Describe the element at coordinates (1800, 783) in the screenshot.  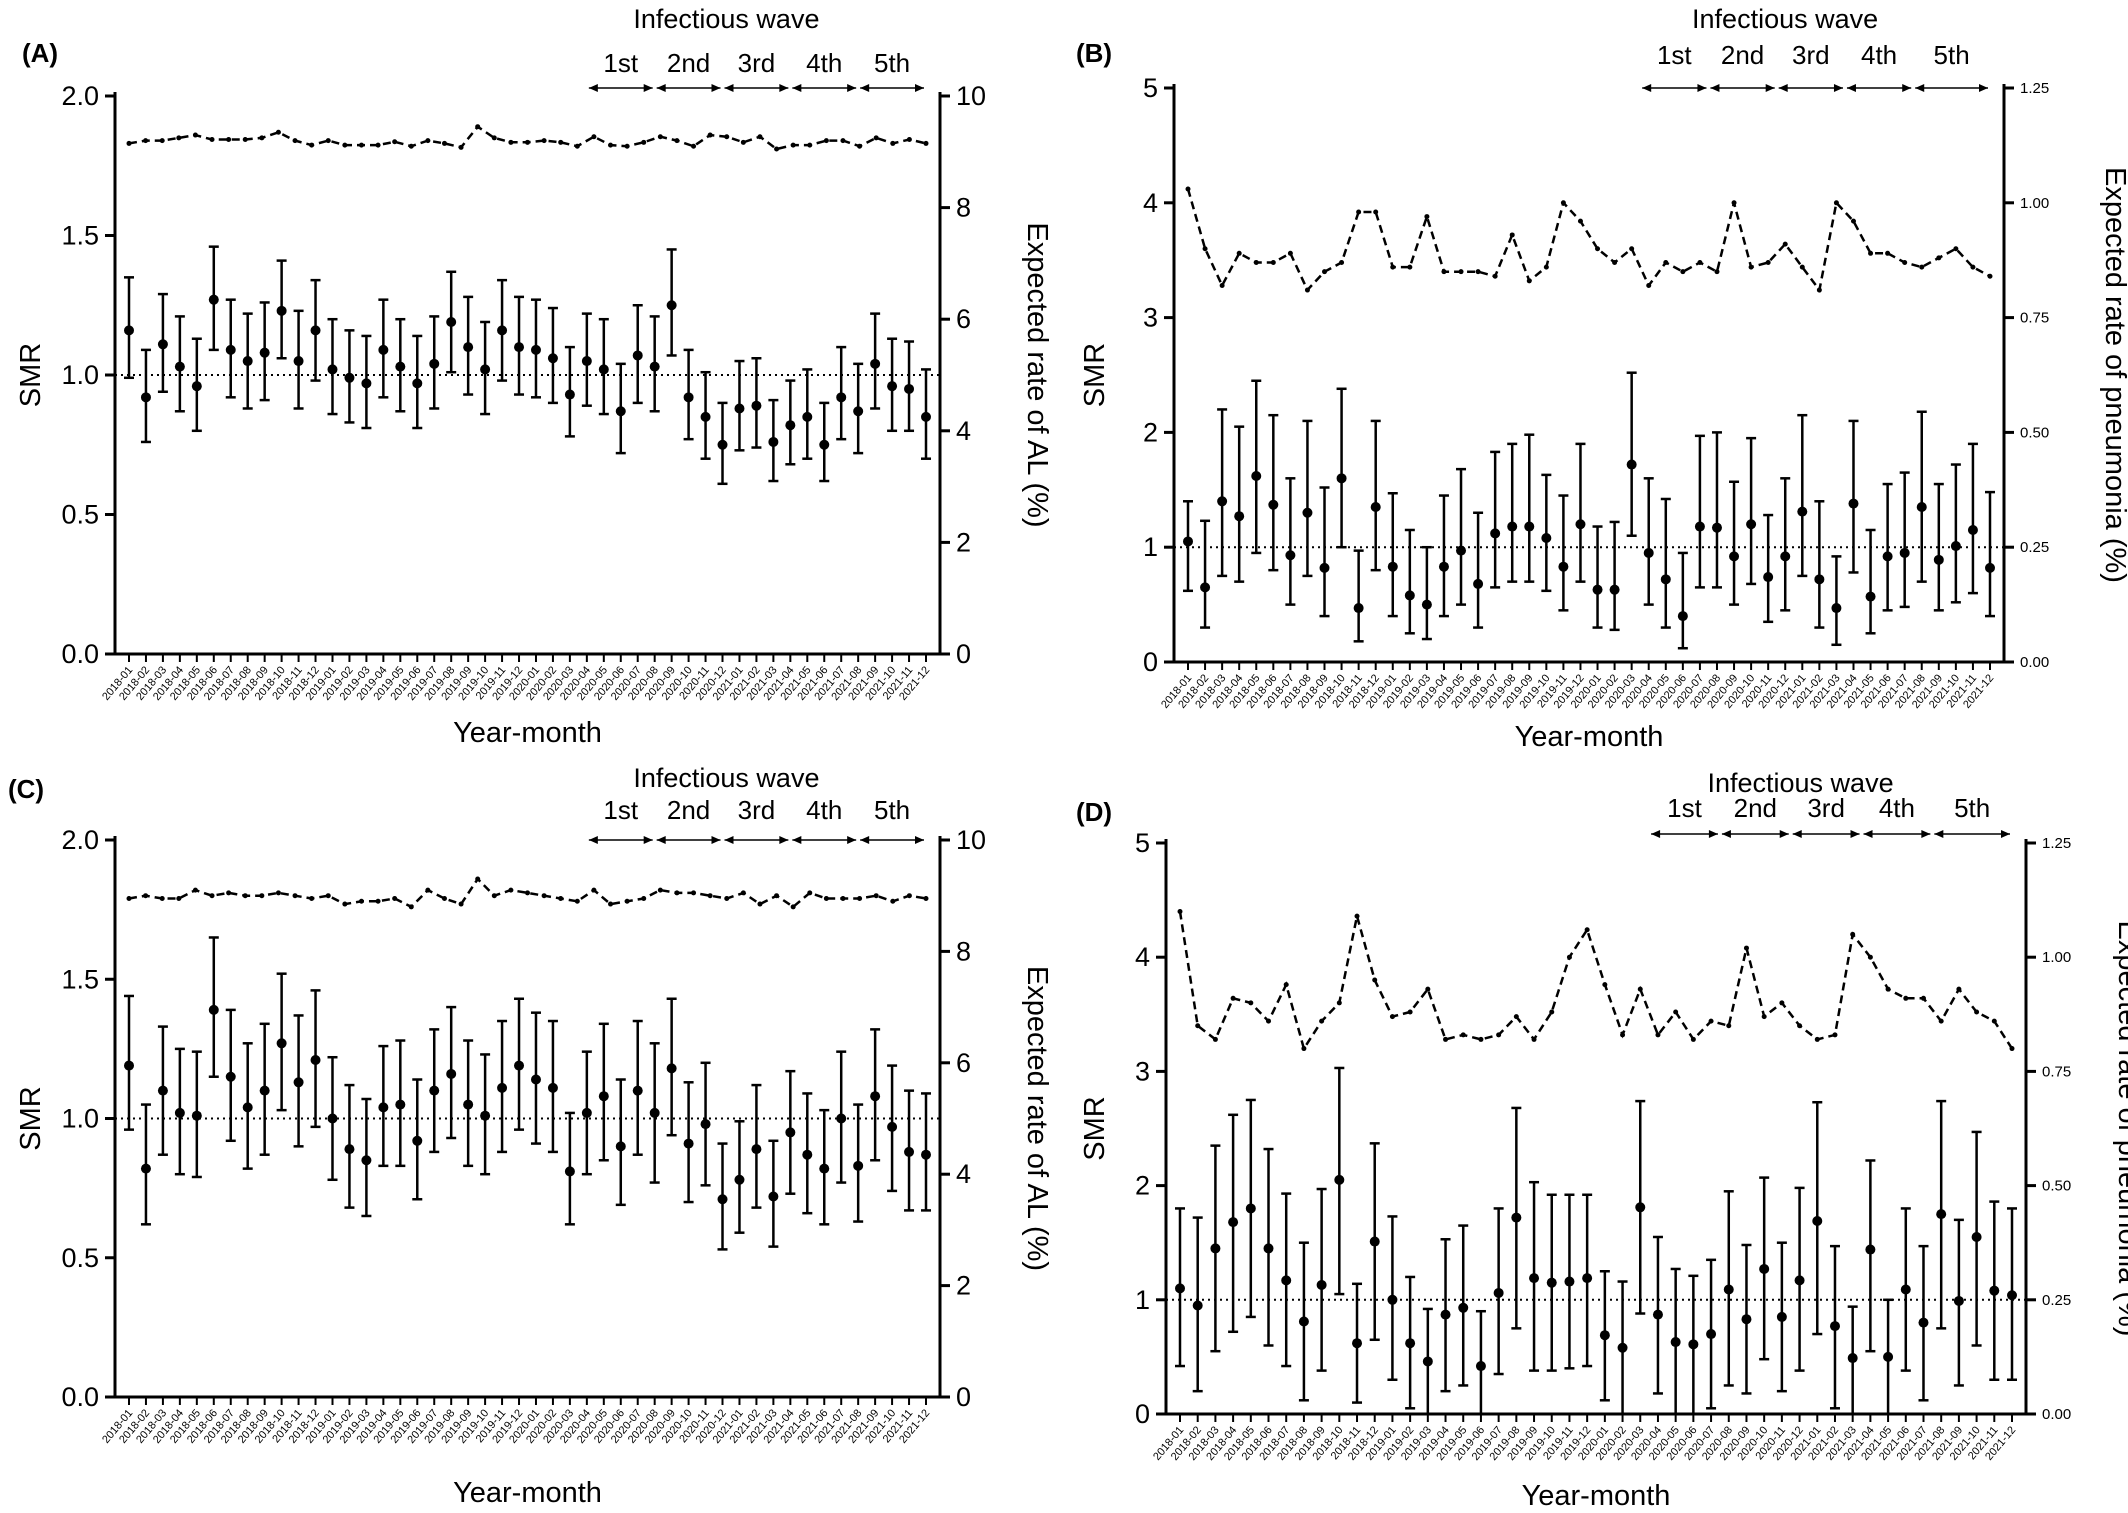
I see `wave-title: Infectious wave` at that location.